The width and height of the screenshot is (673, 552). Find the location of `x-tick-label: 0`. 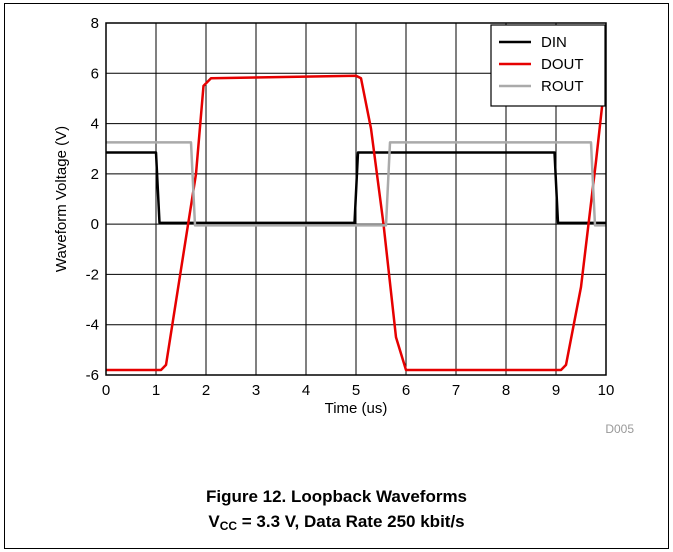

x-tick-label: 0 is located at coordinates (106, 390).